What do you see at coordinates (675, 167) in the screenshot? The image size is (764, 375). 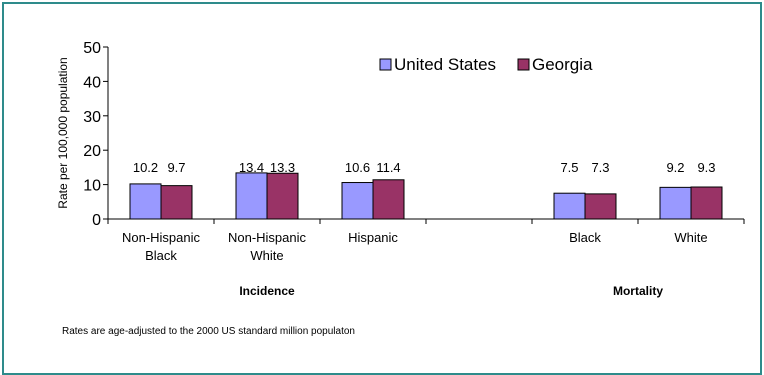 I see `data-label: 9.2` at bounding box center [675, 167].